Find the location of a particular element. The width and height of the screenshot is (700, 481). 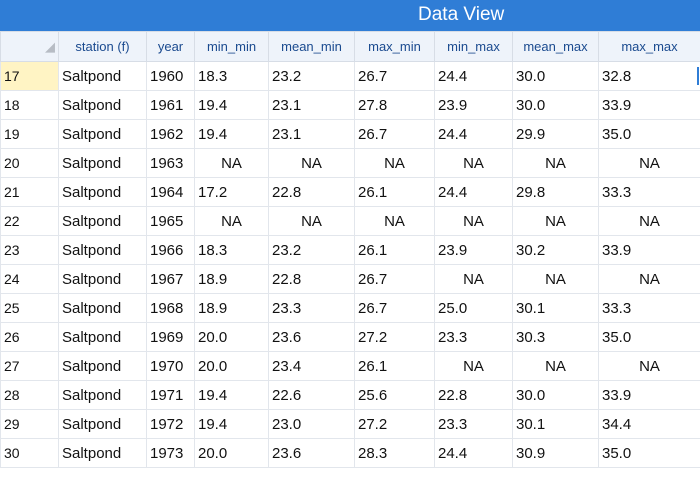

cell-mean-max: NA is located at coordinates (555, 163).